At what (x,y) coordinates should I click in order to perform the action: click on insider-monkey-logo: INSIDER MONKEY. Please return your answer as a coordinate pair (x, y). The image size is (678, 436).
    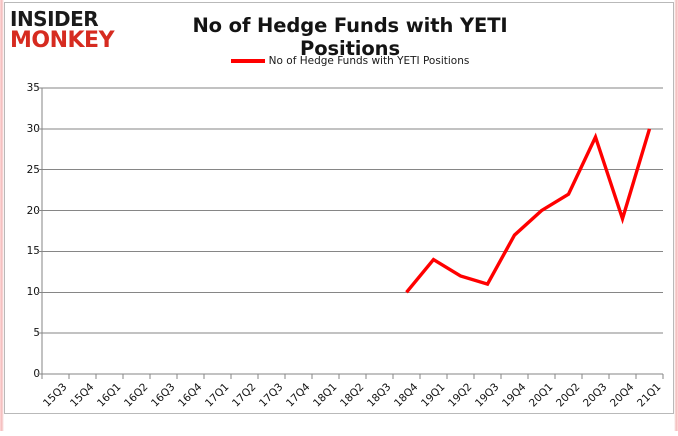
    Looking at the image, I should click on (71, 30).